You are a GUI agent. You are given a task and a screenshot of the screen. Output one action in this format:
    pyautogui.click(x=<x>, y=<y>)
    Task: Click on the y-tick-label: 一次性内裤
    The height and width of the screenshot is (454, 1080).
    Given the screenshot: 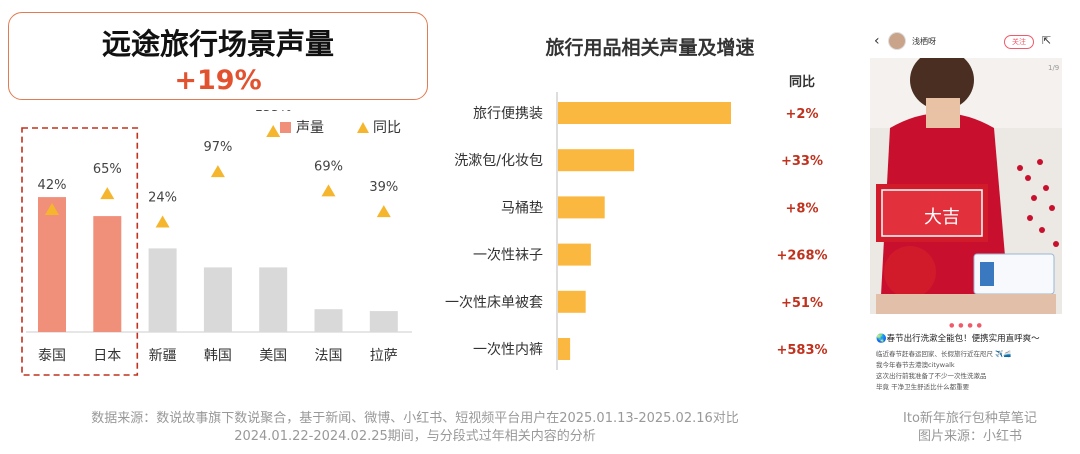 What is the action you would take?
    pyautogui.click(x=508, y=350)
    